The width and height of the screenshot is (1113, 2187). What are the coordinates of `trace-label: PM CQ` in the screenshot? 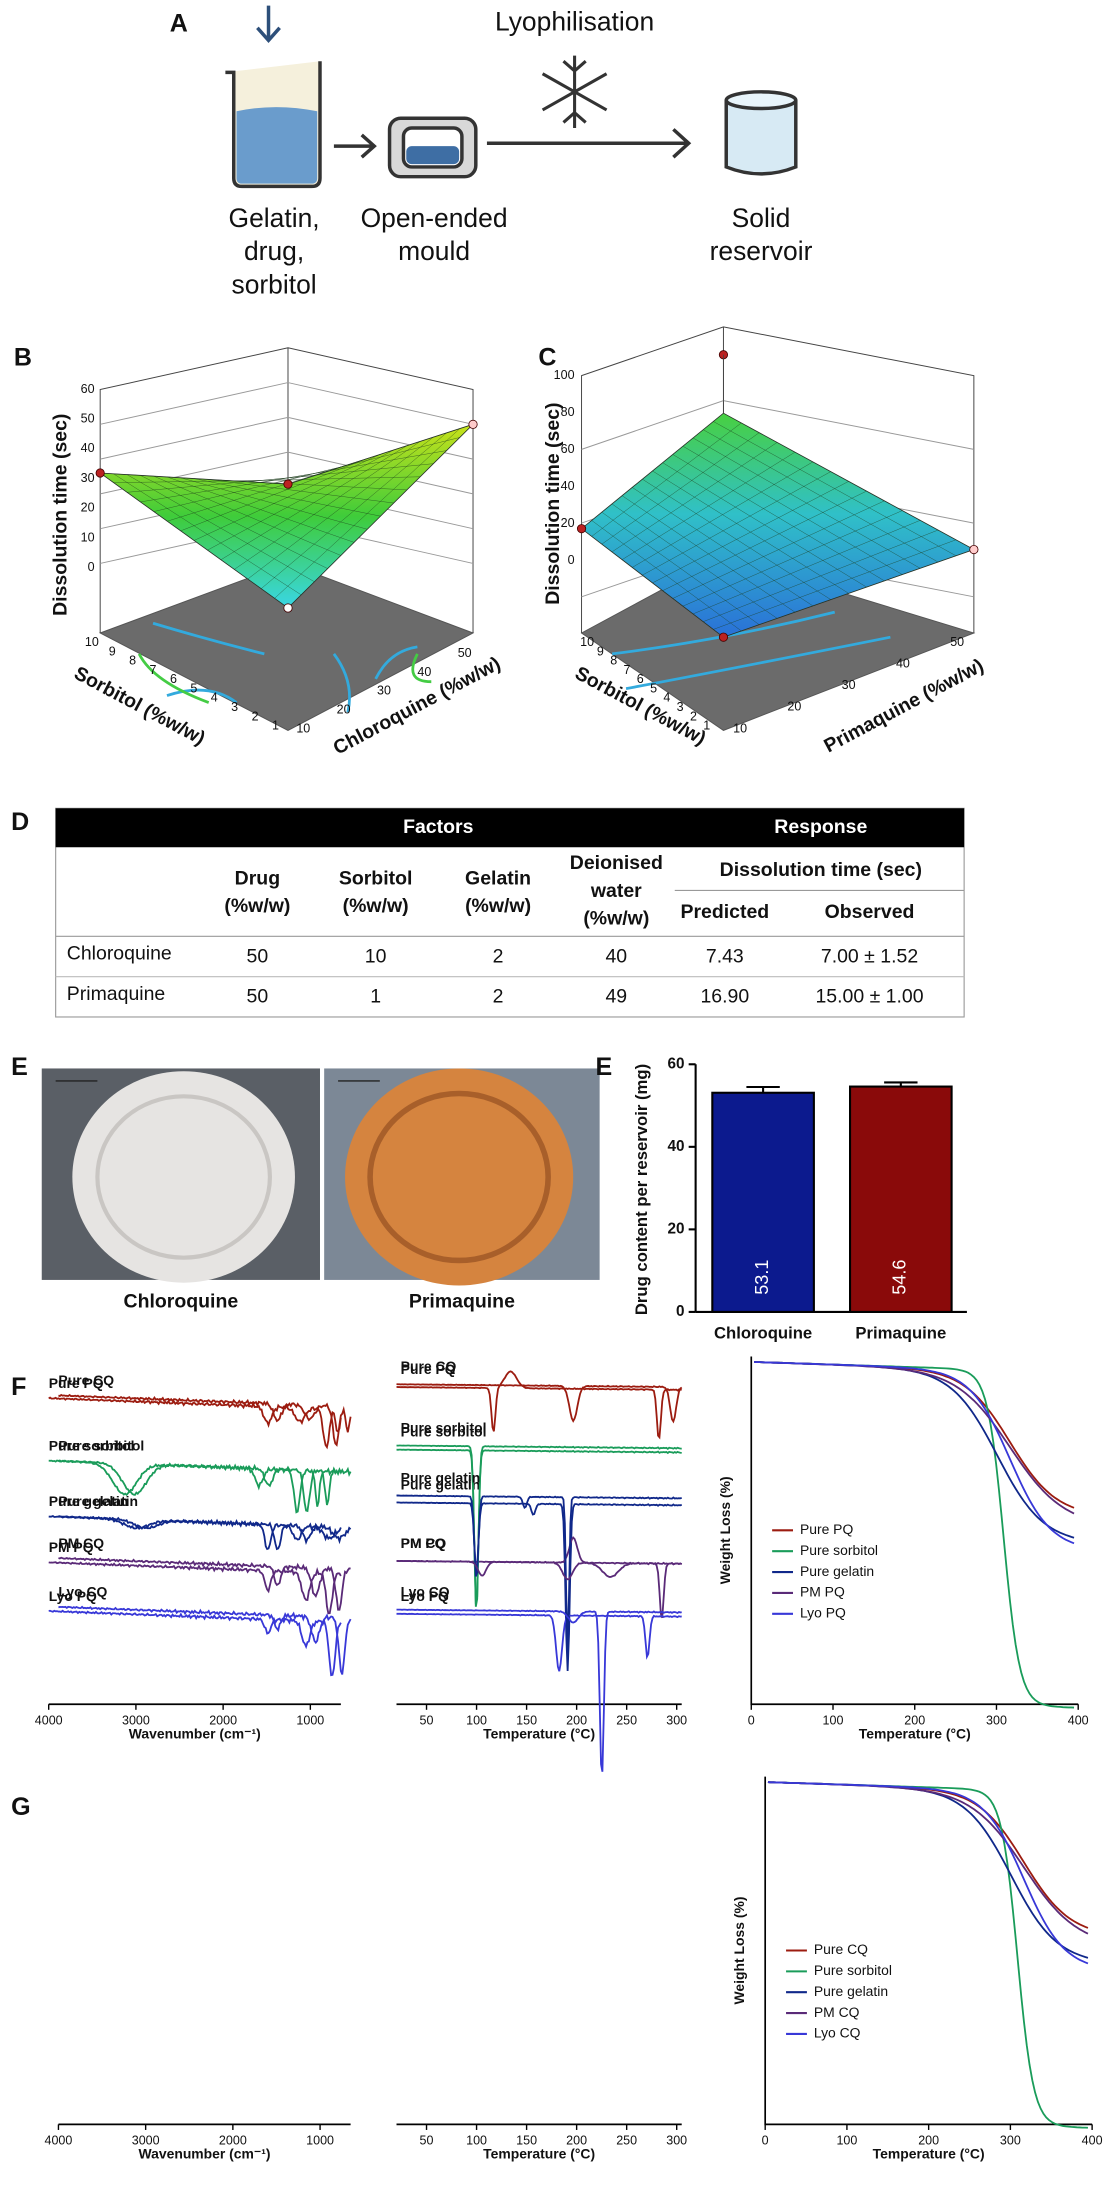 It's located at (81, 1543).